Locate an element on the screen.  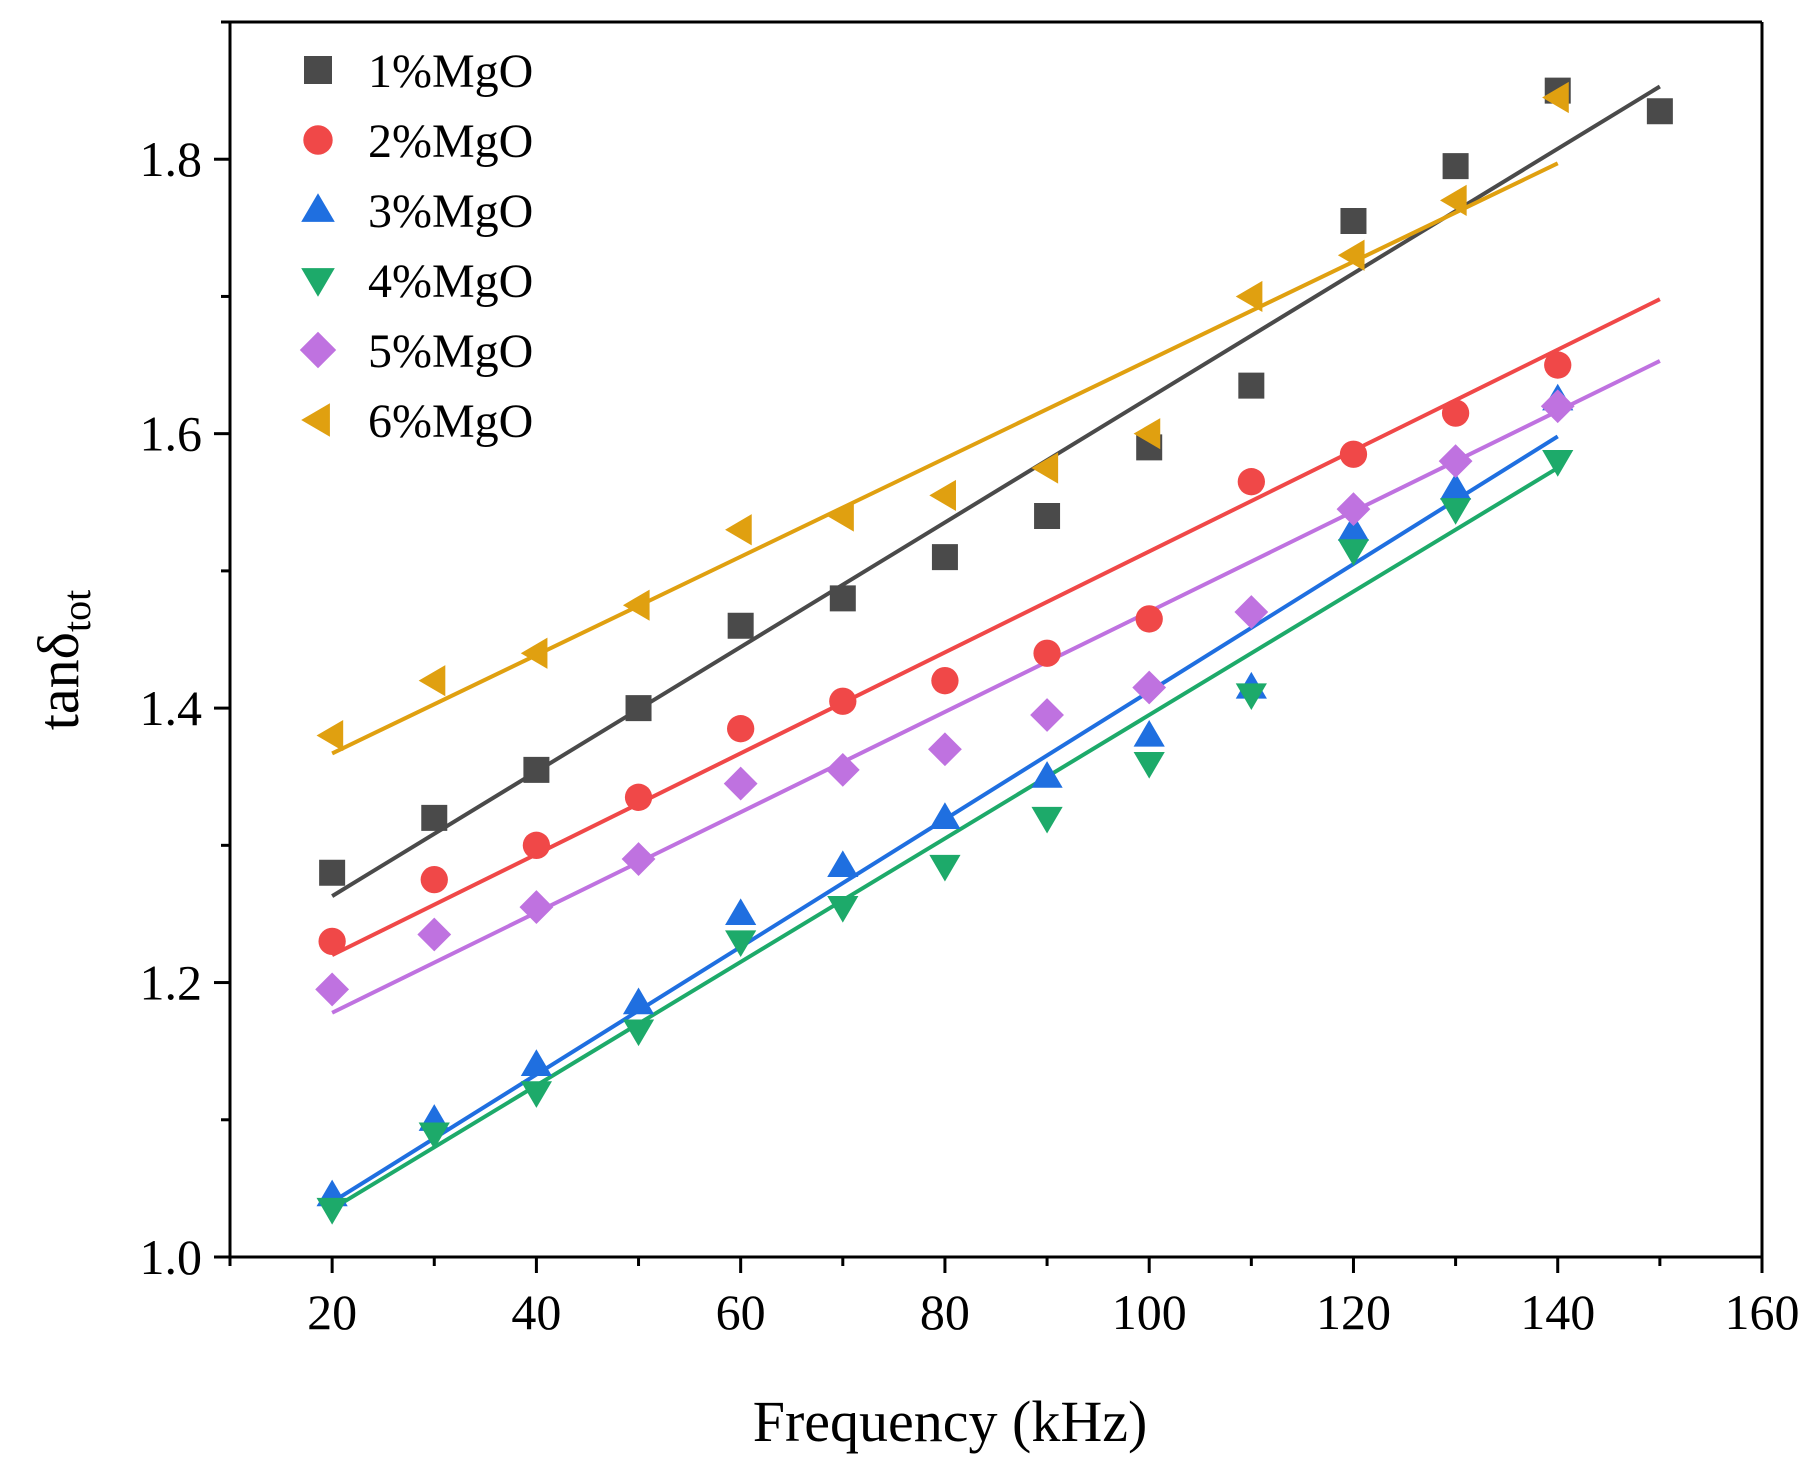
y-tick-label: 1.0 is located at coordinates (171, 1257).